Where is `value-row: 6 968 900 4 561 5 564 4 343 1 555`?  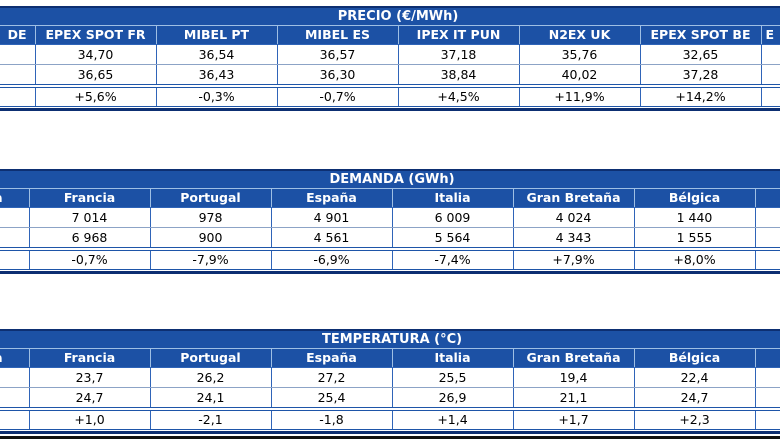 value-row: 6 968 900 4 561 5 564 4 343 1 555 is located at coordinates (390, 238).